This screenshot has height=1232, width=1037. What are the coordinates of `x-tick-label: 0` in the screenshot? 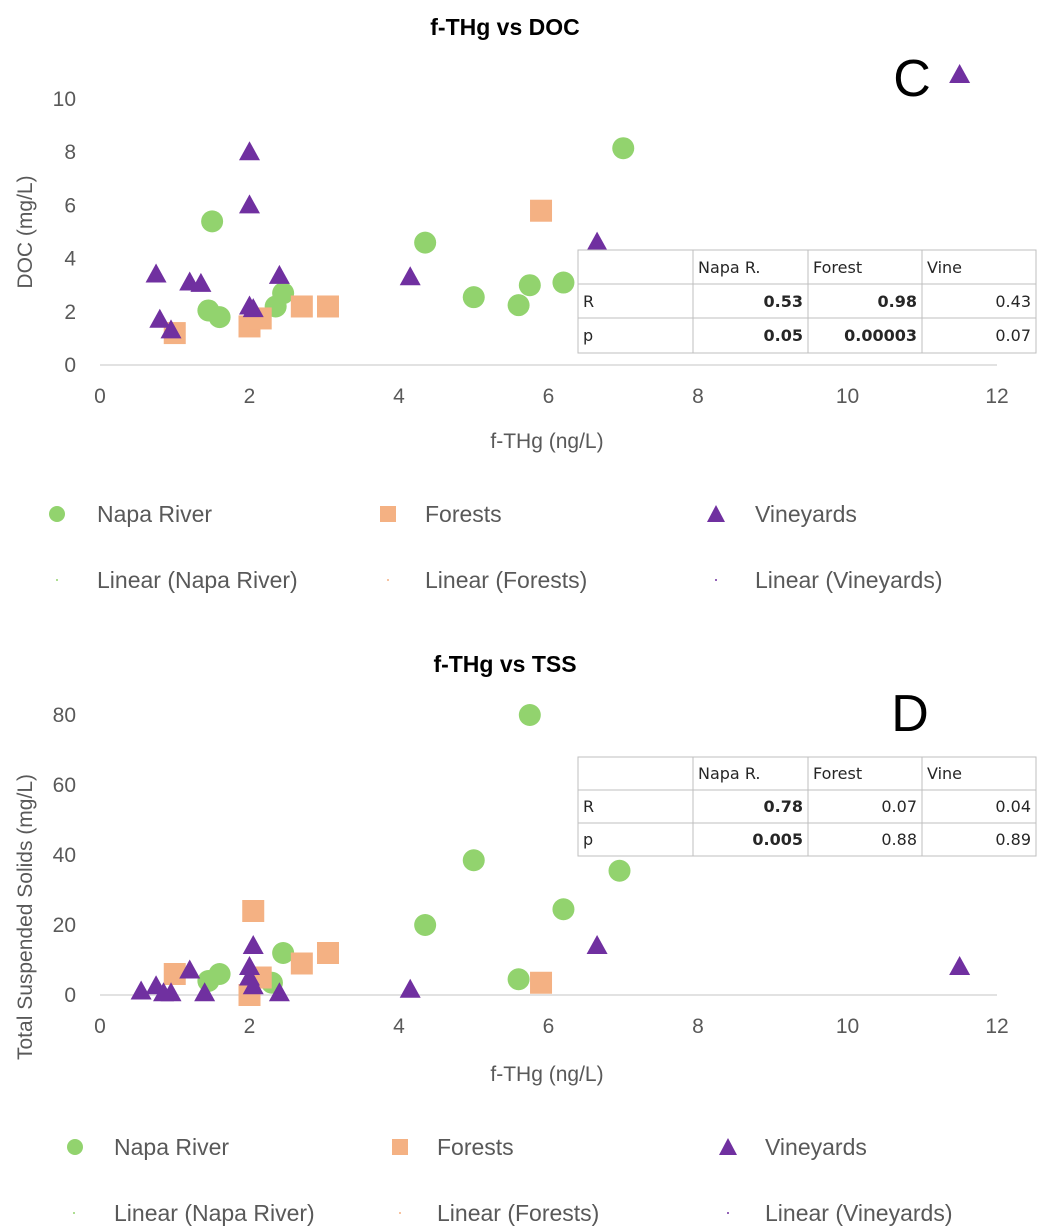 It's located at (100, 1026).